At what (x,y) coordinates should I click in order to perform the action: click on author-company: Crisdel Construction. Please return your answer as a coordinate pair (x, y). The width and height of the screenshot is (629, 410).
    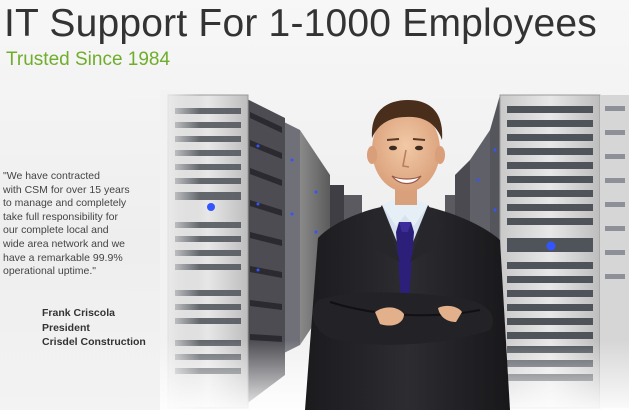
    Looking at the image, I should click on (94, 342).